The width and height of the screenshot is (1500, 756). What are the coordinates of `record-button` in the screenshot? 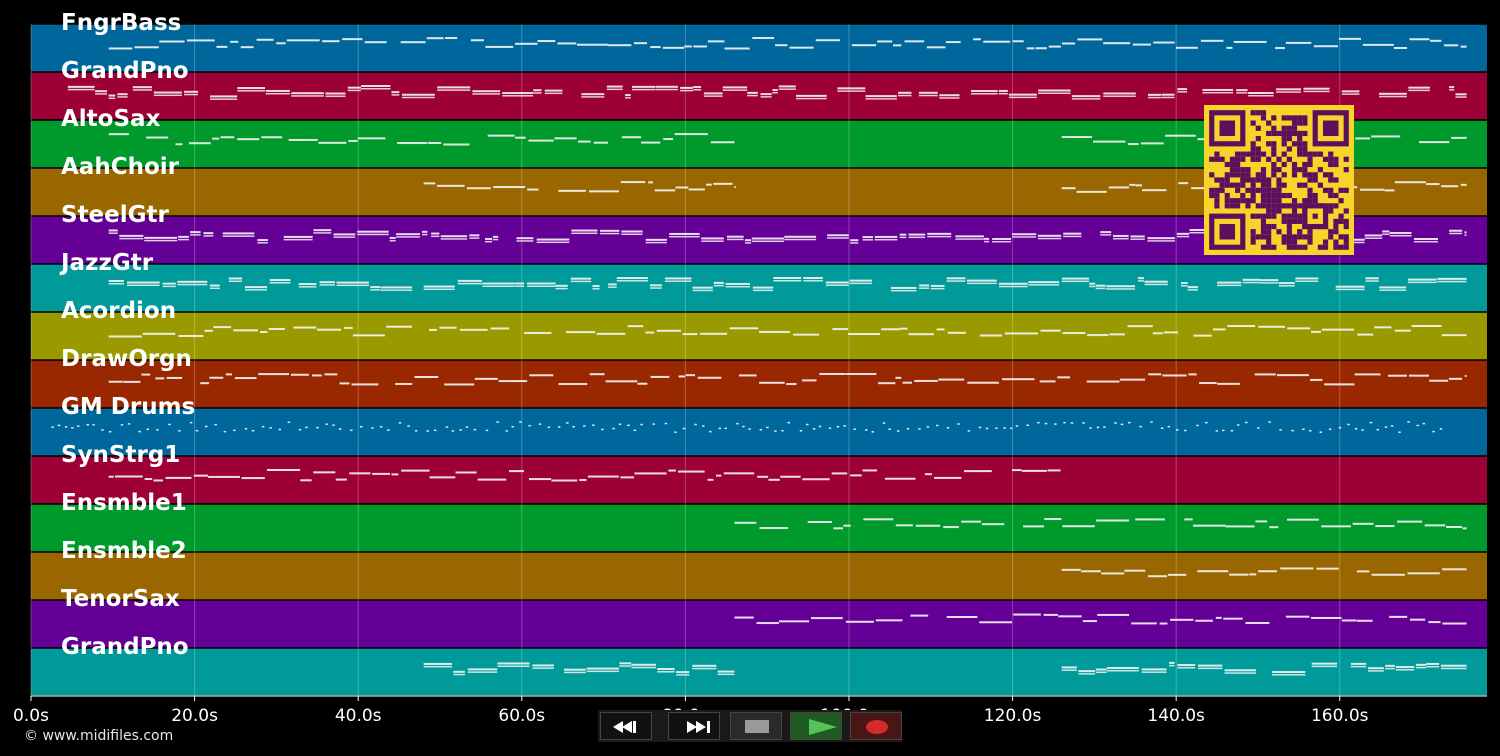 It's located at (876, 726).